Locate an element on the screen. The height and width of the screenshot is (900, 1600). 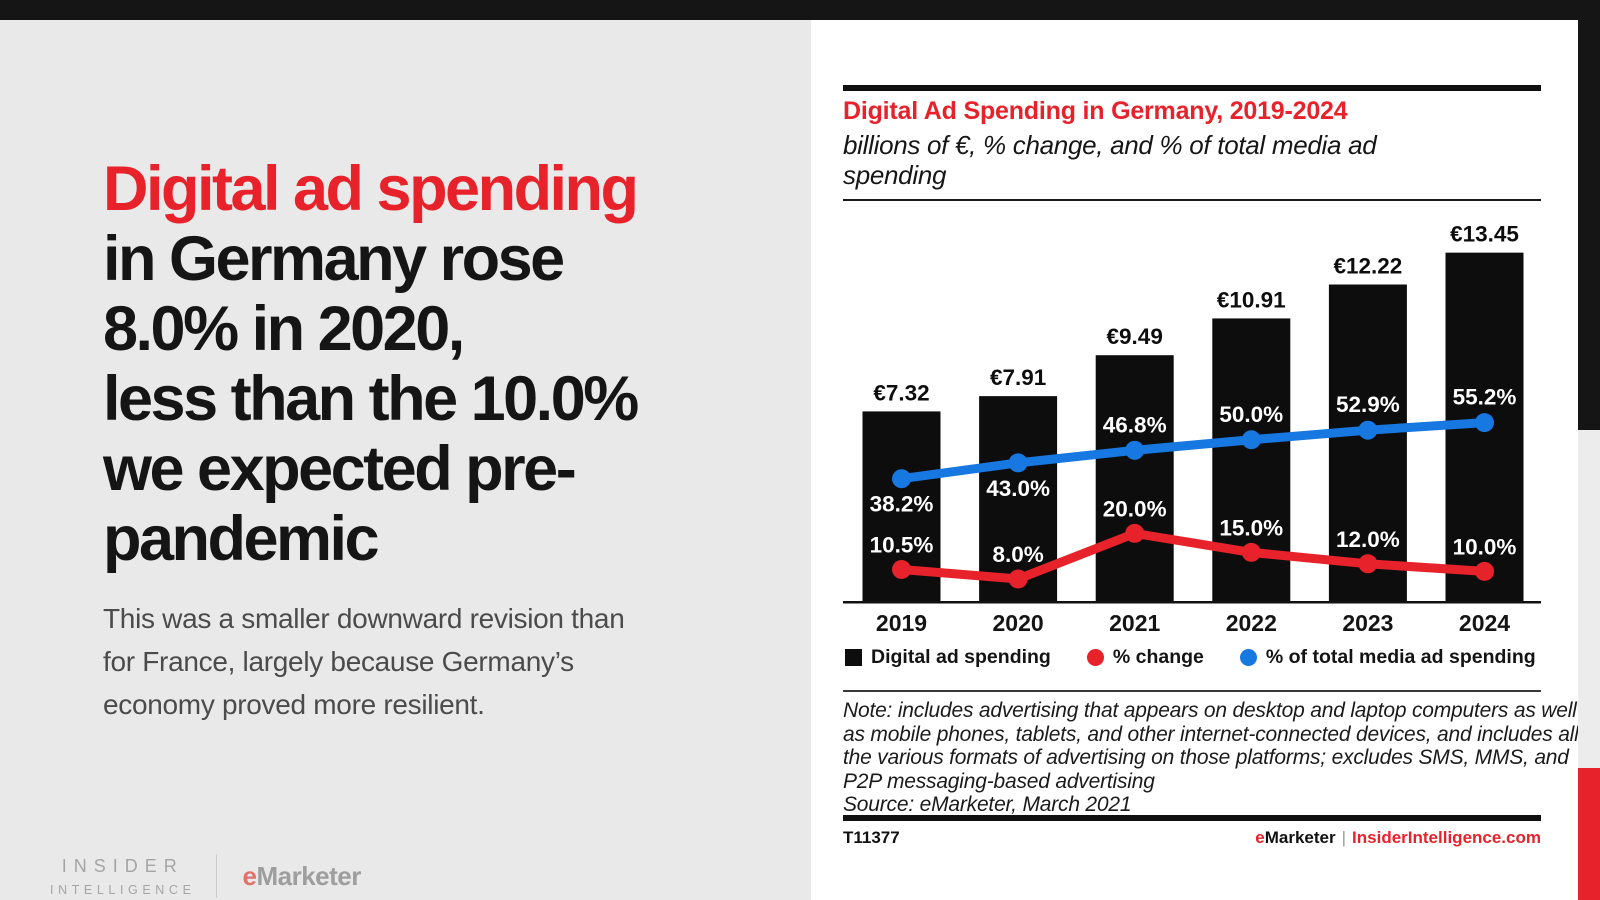
insider-intelligence-logo: INSIDER INTELLIGENCE is located at coordinates (123, 876).